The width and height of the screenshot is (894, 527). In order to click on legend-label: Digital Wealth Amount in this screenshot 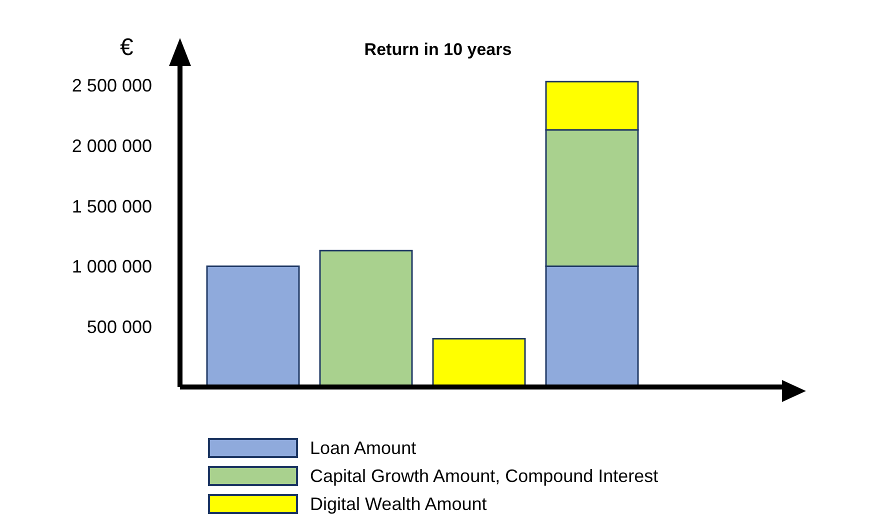, I will do `click(398, 504)`.